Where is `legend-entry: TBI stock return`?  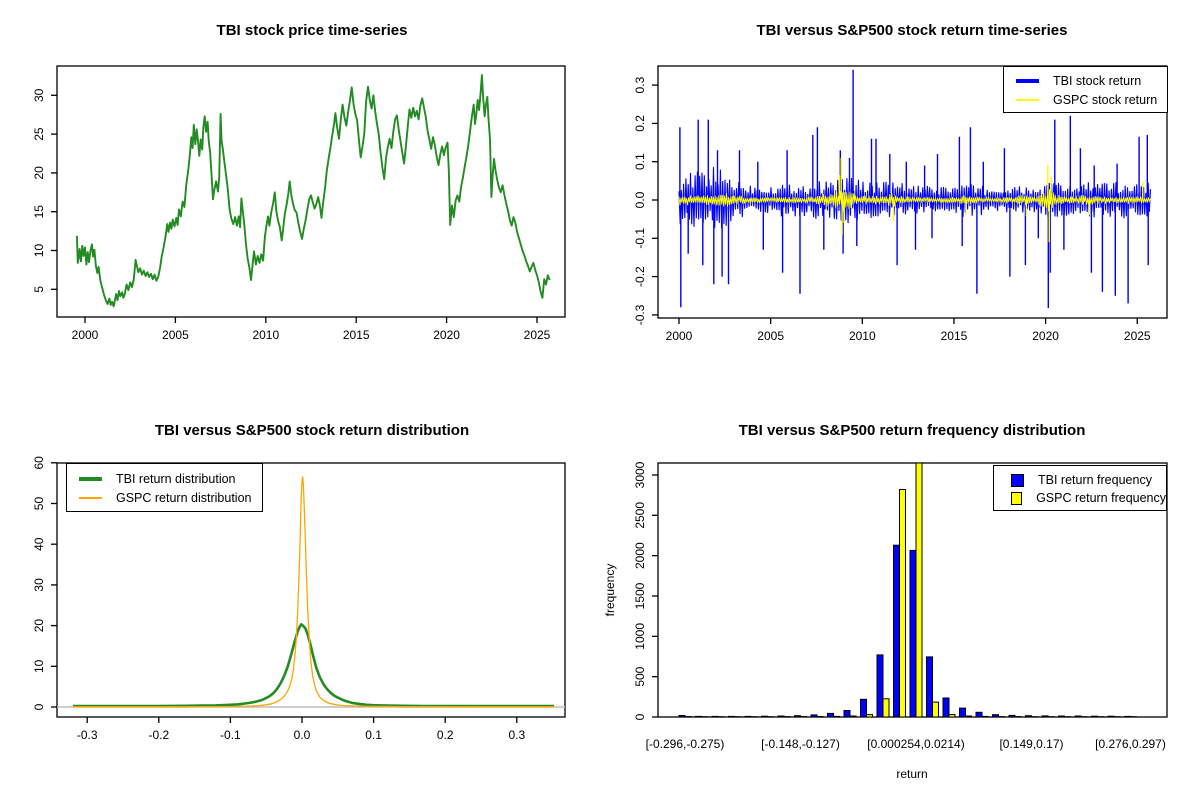 legend-entry: TBI stock return is located at coordinates (1091, 81).